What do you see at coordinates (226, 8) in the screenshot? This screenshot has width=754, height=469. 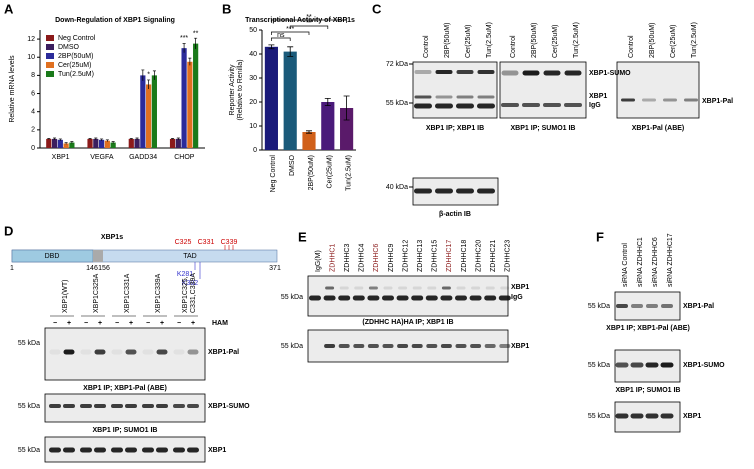 I see `panel-letter: B` at bounding box center [226, 8].